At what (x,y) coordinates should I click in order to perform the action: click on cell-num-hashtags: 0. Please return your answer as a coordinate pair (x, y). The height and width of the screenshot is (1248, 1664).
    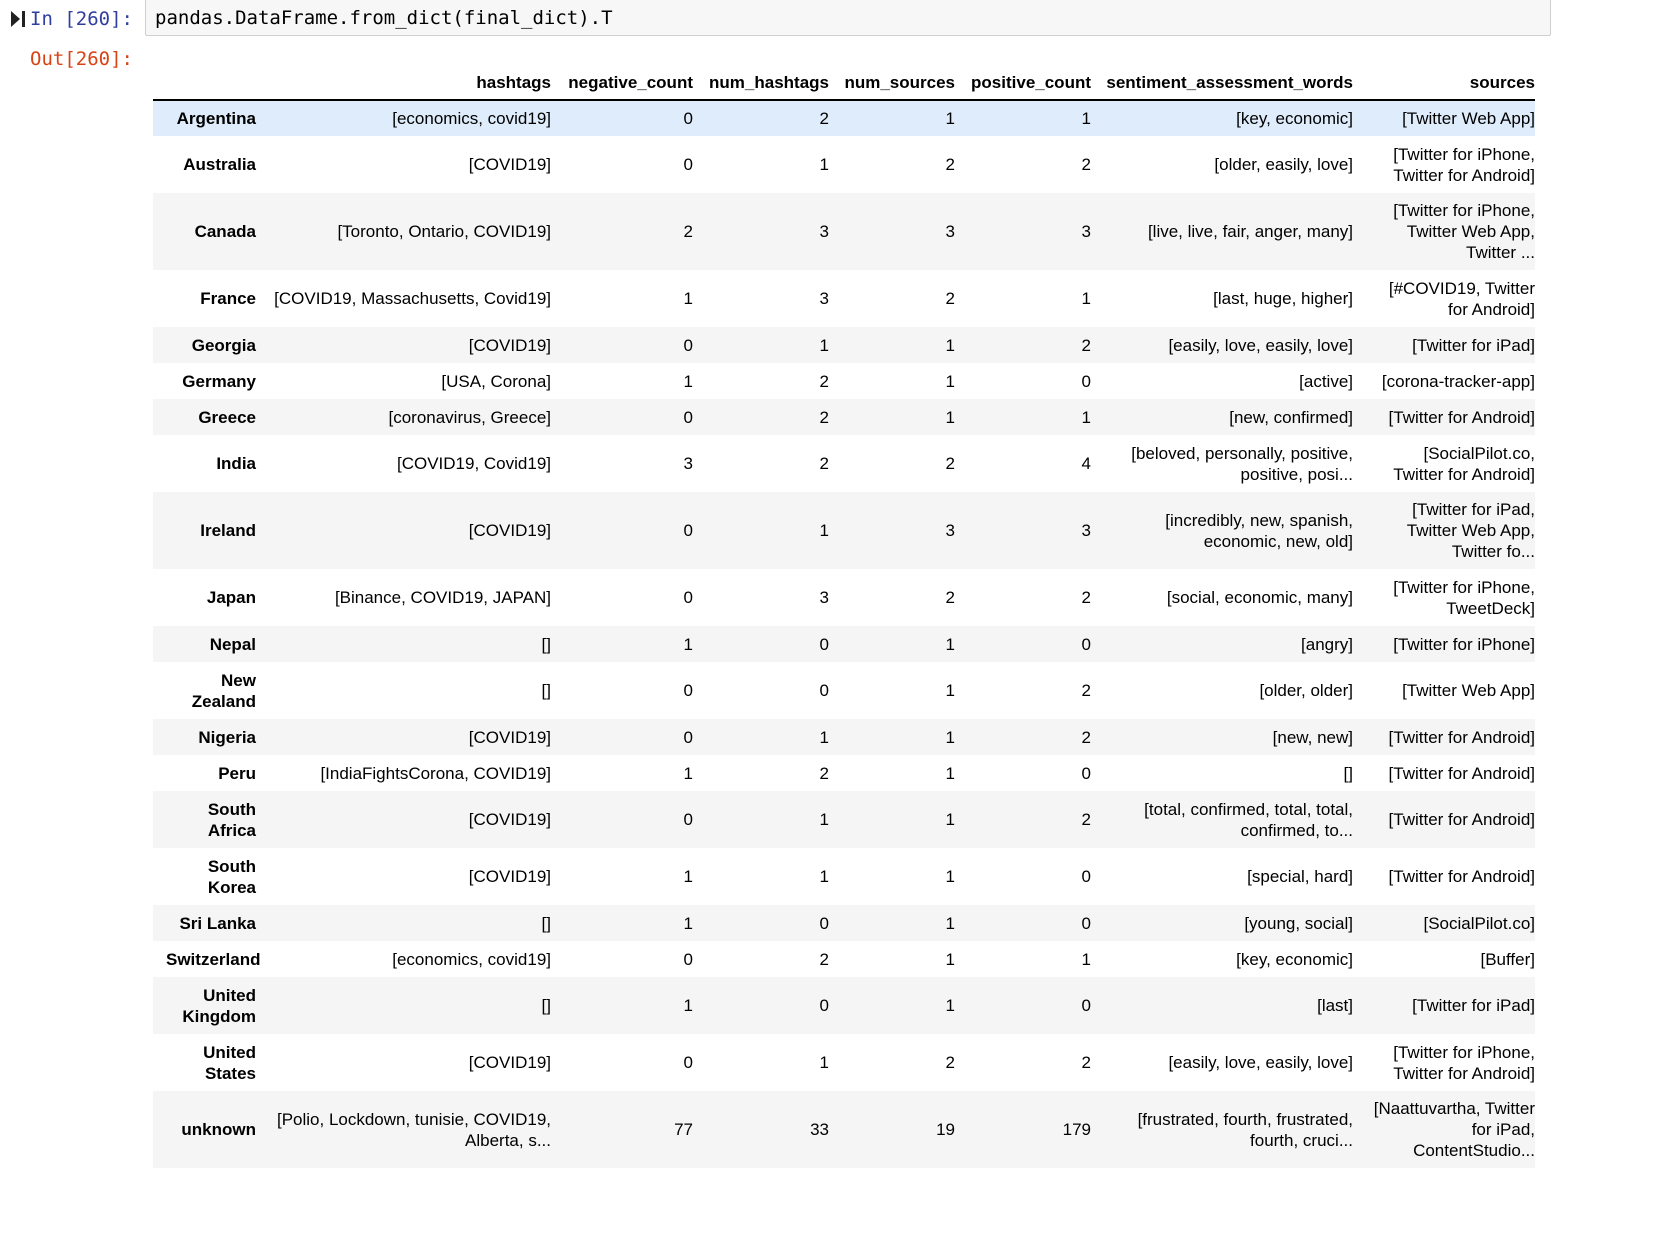
    Looking at the image, I should click on (824, 690).